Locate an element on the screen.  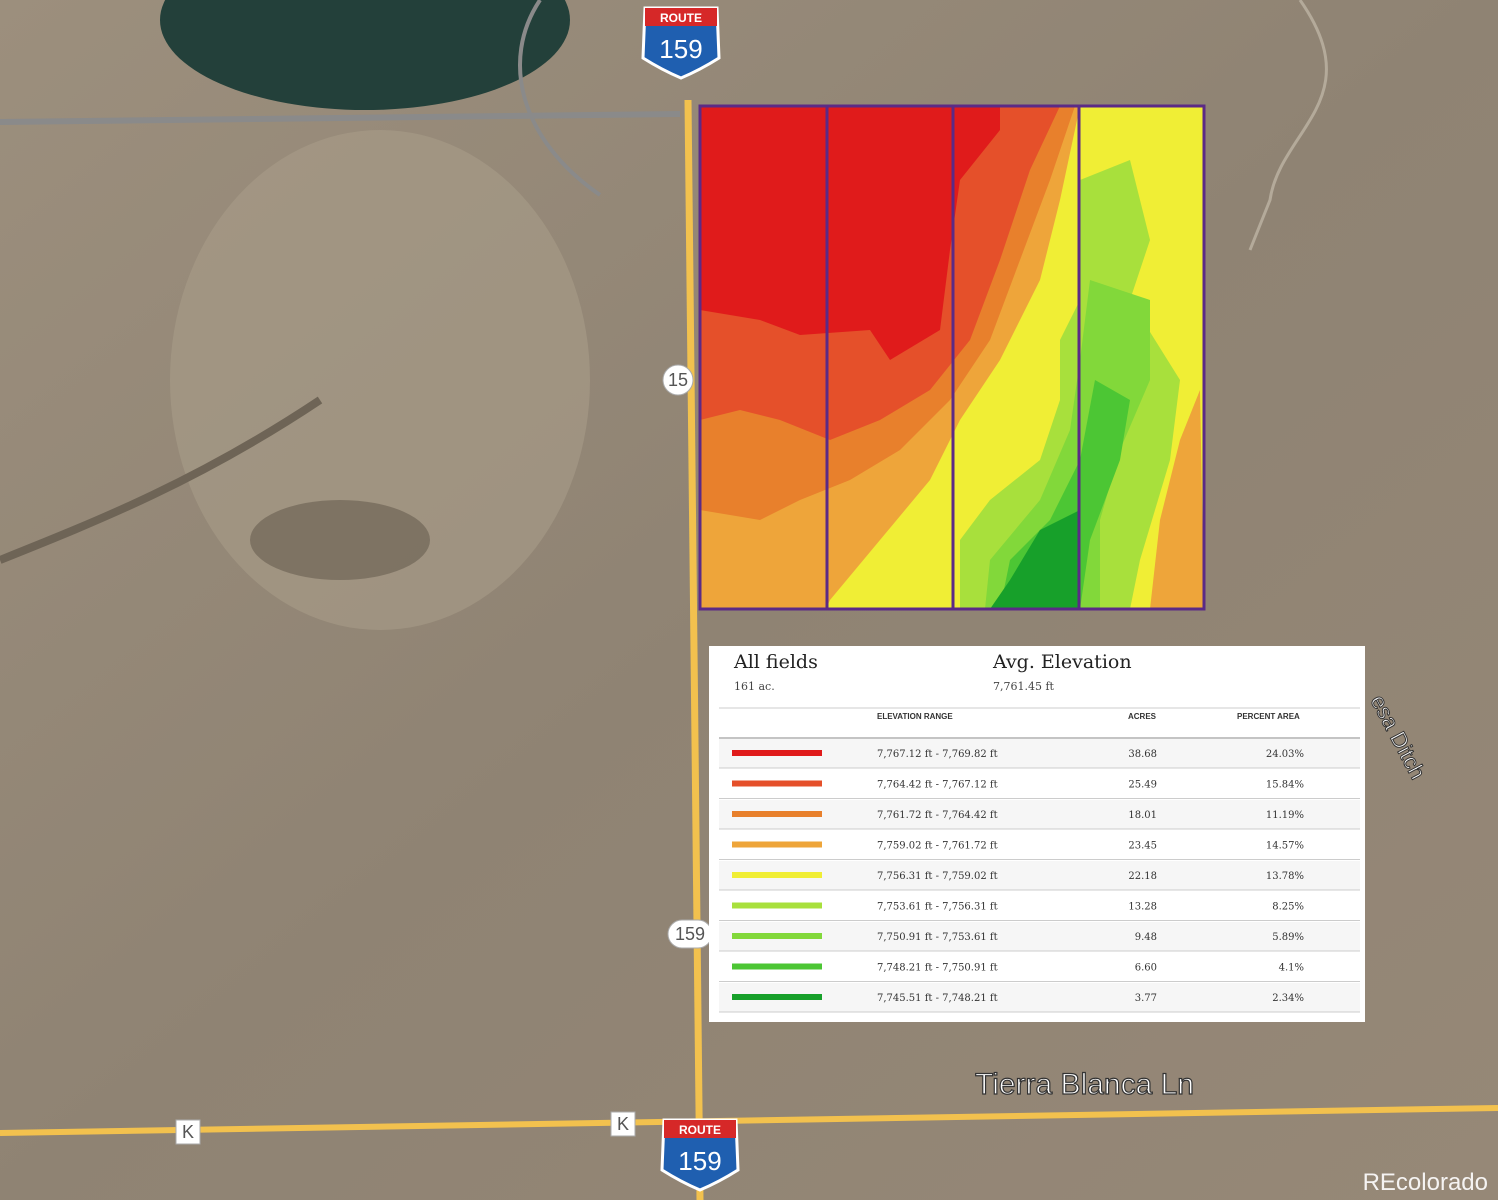
percent-area: 13.78% is located at coordinates (1285, 876).